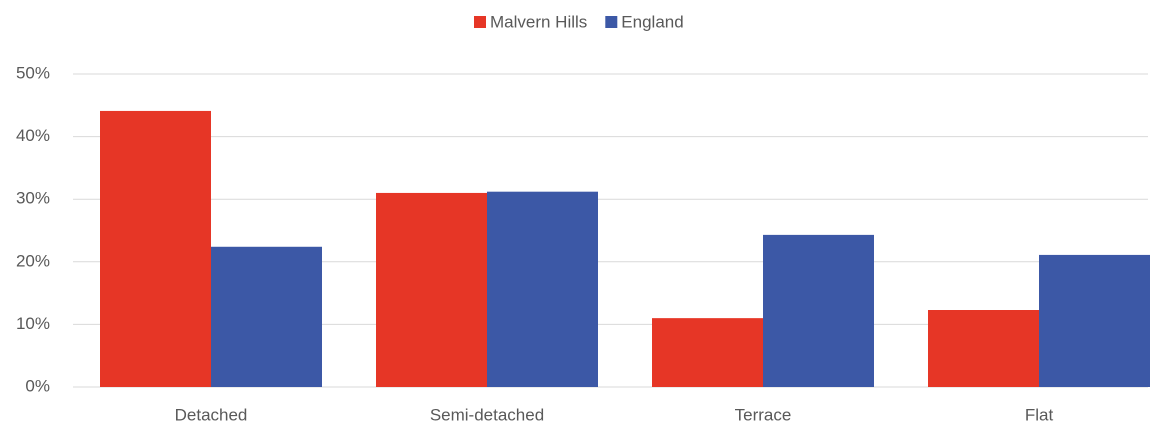 Image resolution: width=1172 pixels, height=432 pixels. I want to click on y-tick-label: 20%, so click(33, 260).